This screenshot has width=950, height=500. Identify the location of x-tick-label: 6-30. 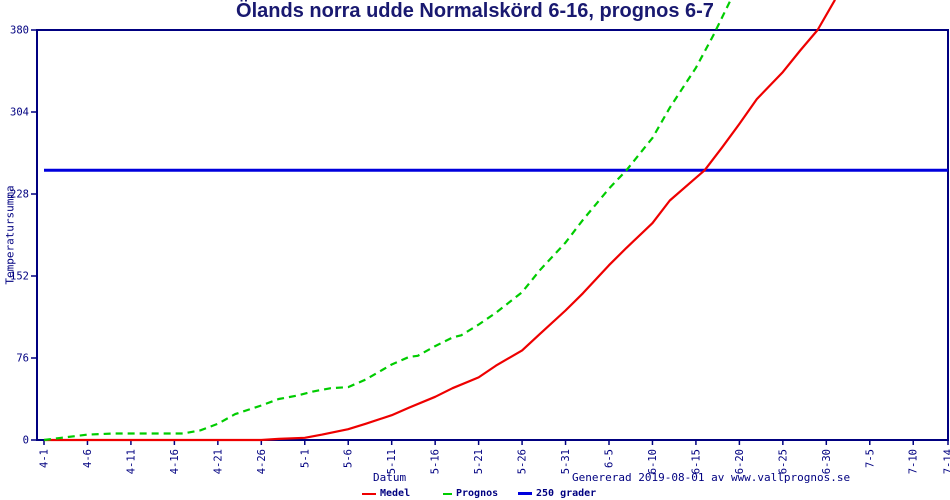
(827, 461).